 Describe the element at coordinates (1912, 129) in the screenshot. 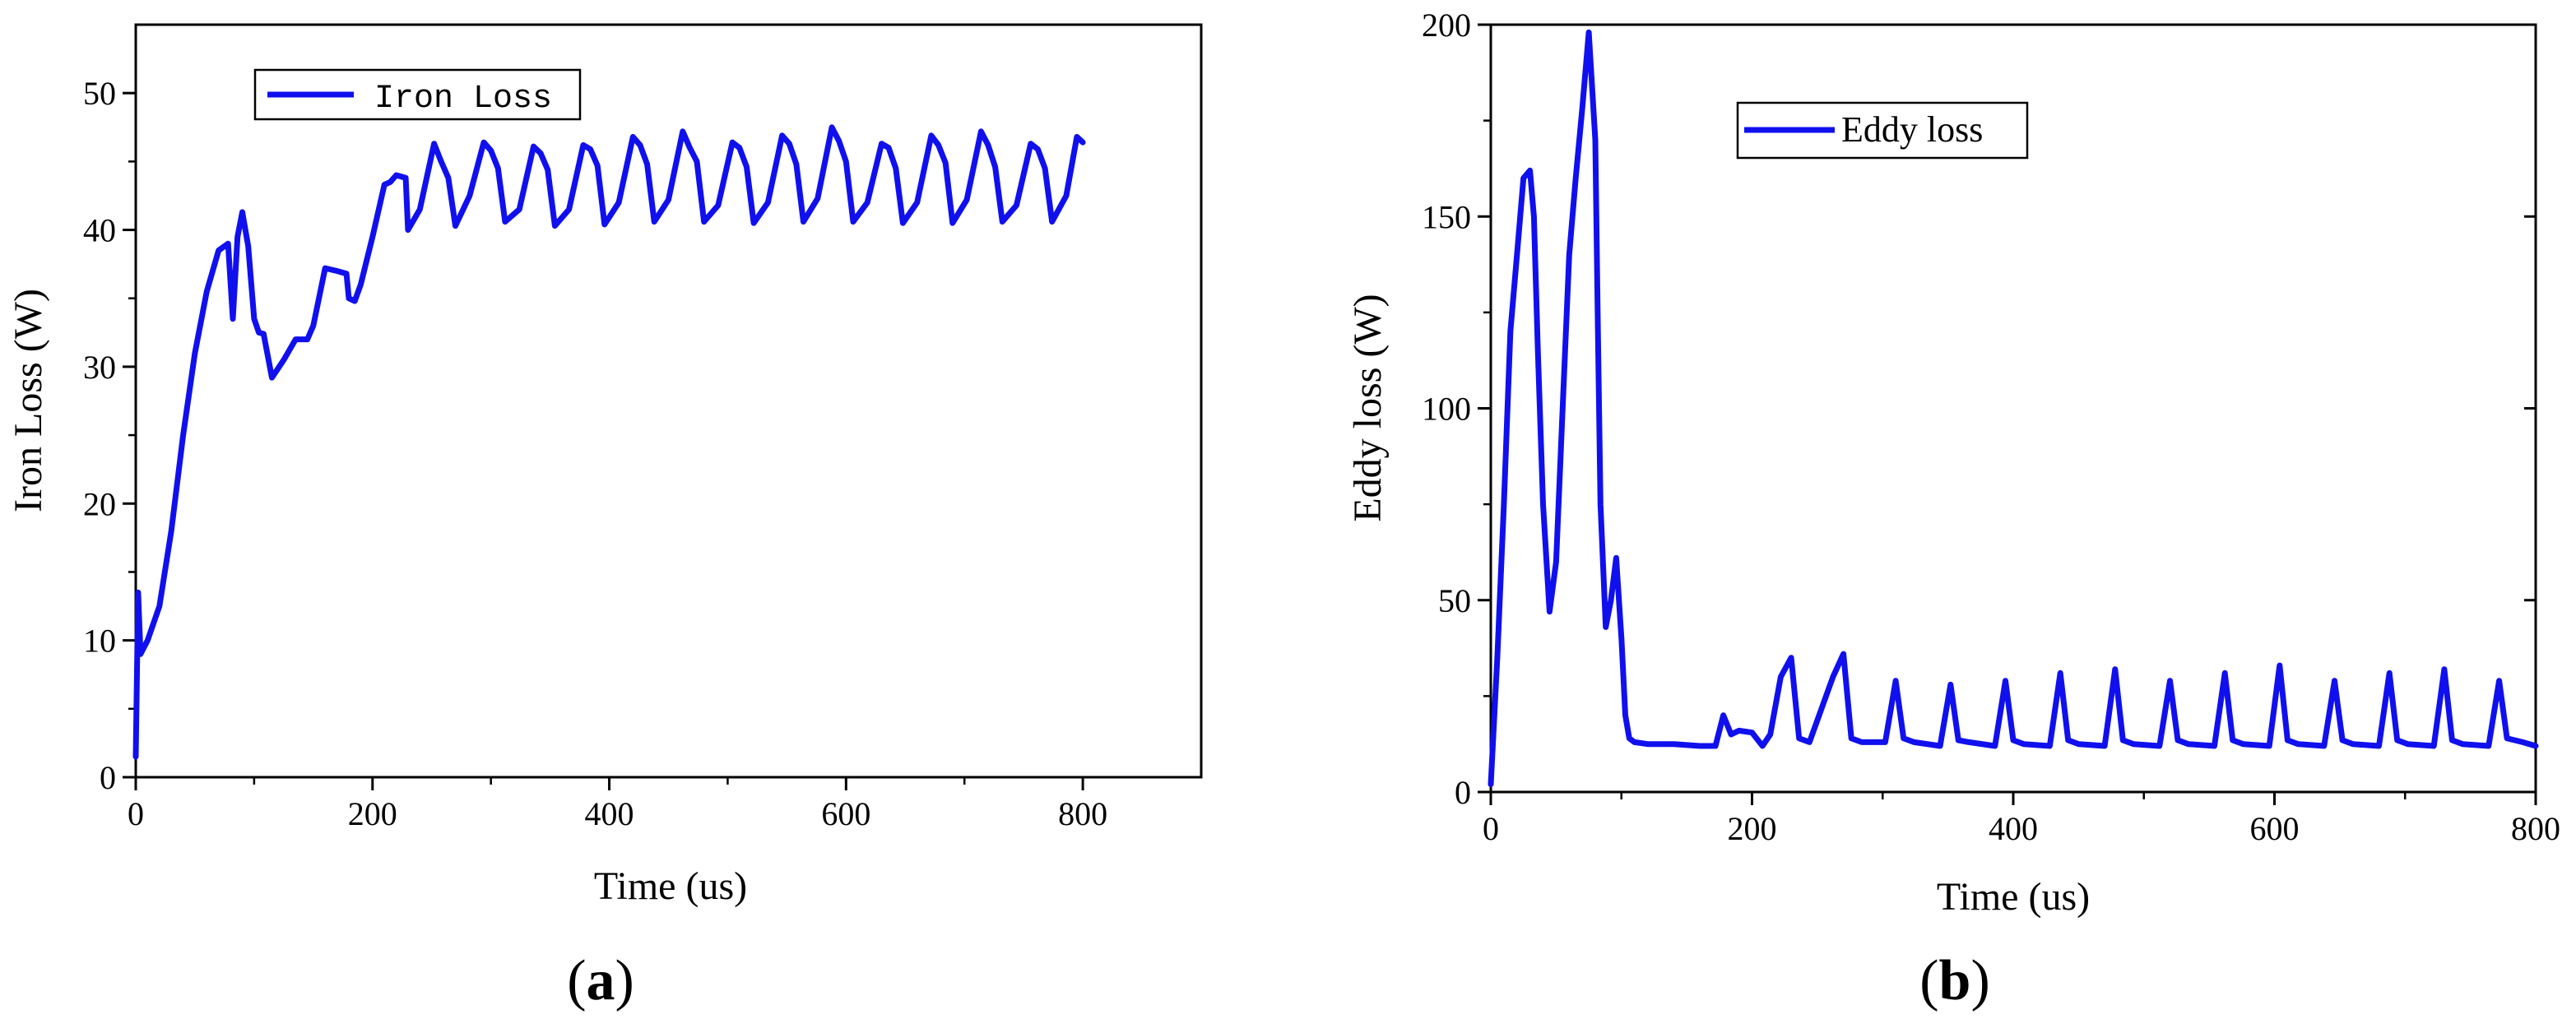

I see `legend-label-eddy-loss: Eddy loss` at that location.